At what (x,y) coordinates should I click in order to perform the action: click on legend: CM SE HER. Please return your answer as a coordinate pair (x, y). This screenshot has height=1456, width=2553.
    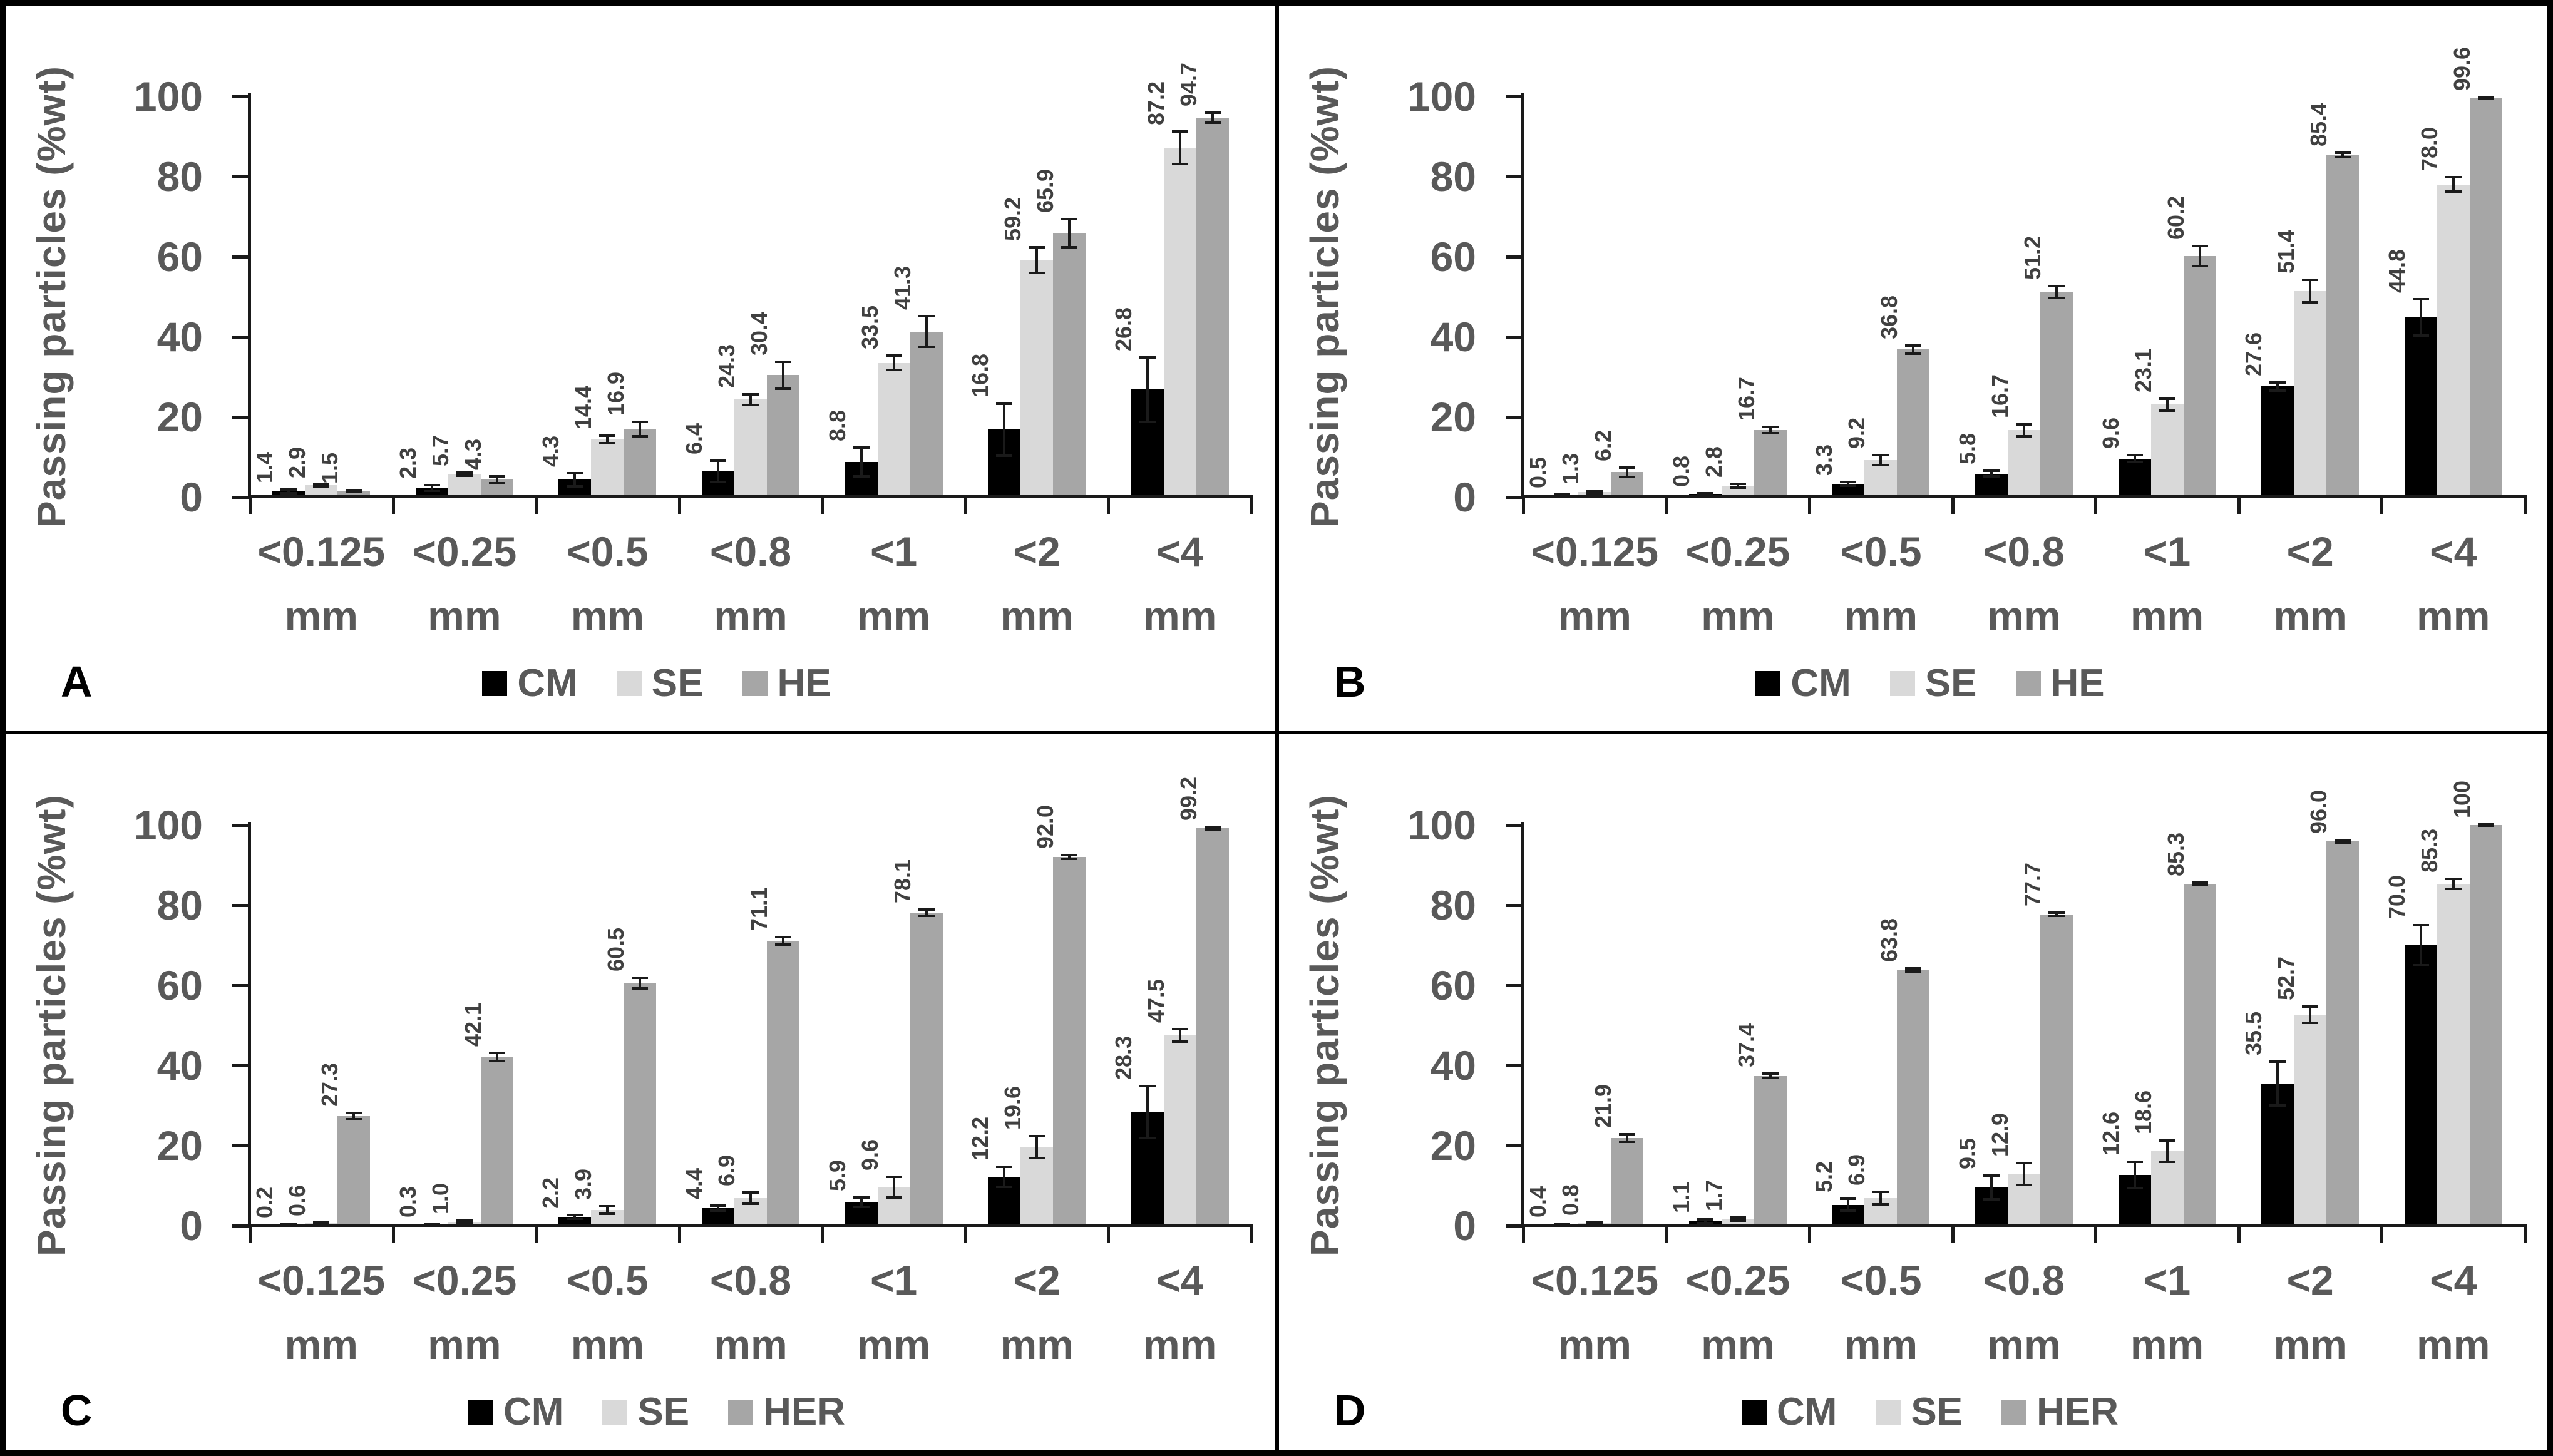
    Looking at the image, I should click on (657, 1413).